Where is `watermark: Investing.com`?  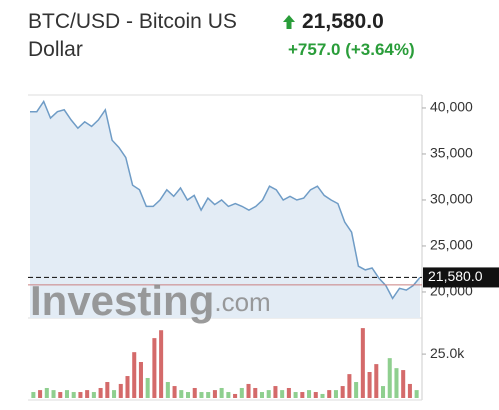
watermark: Investing.com is located at coordinates (150, 300).